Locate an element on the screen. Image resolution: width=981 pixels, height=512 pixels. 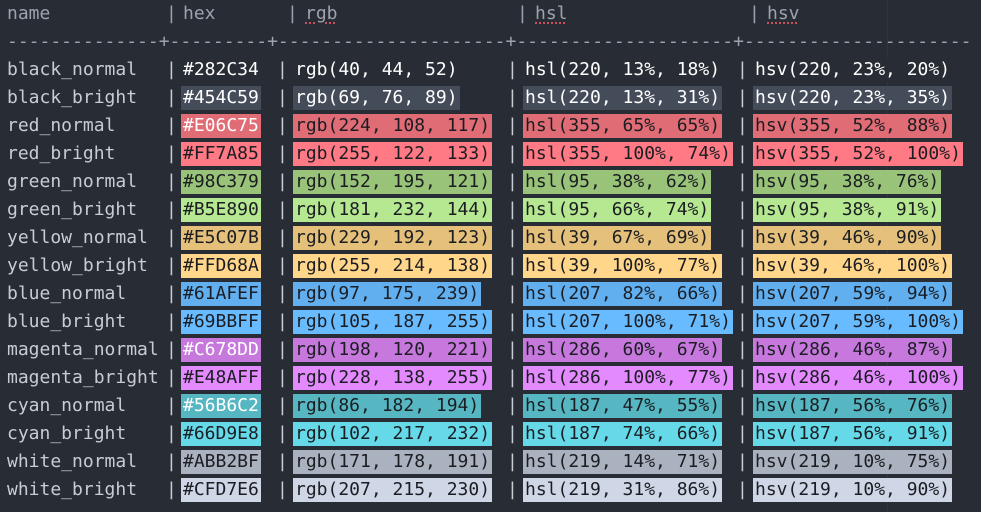
column-header: hsl is located at coordinates (551, 13).